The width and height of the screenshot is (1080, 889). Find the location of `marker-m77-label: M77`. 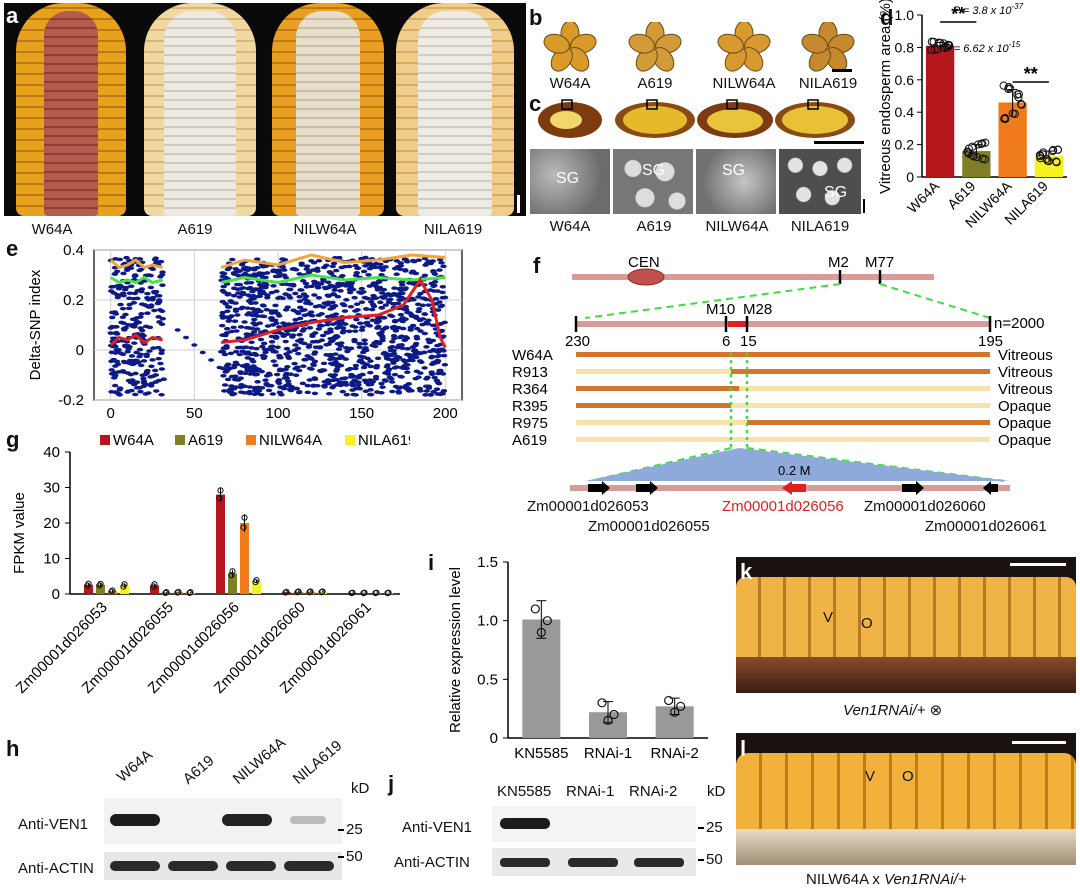

marker-m77-label: M77 is located at coordinates (879, 262).